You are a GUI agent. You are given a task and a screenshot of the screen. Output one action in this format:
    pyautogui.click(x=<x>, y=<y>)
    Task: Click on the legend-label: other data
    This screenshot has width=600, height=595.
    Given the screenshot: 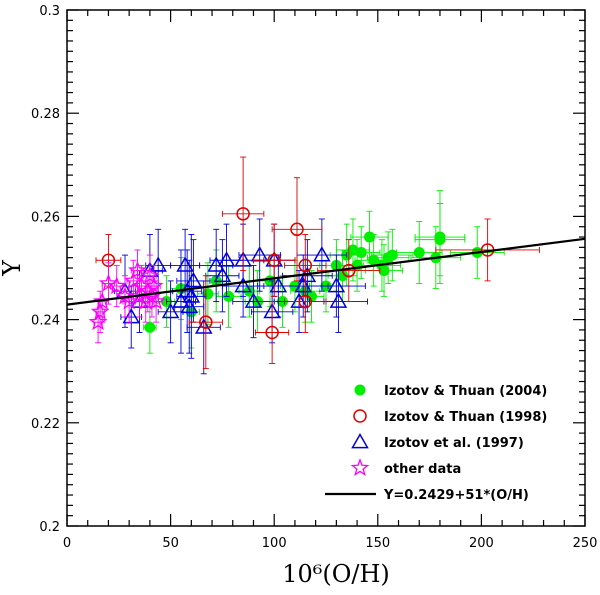 What is the action you would take?
    pyautogui.click(x=422, y=469)
    